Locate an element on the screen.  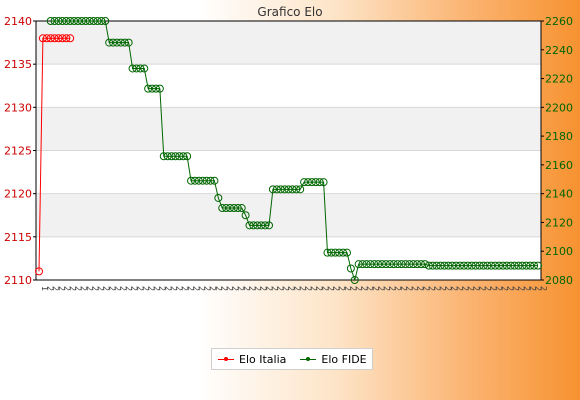
legend-swatch-elo-italia is located at coordinates (226, 359).